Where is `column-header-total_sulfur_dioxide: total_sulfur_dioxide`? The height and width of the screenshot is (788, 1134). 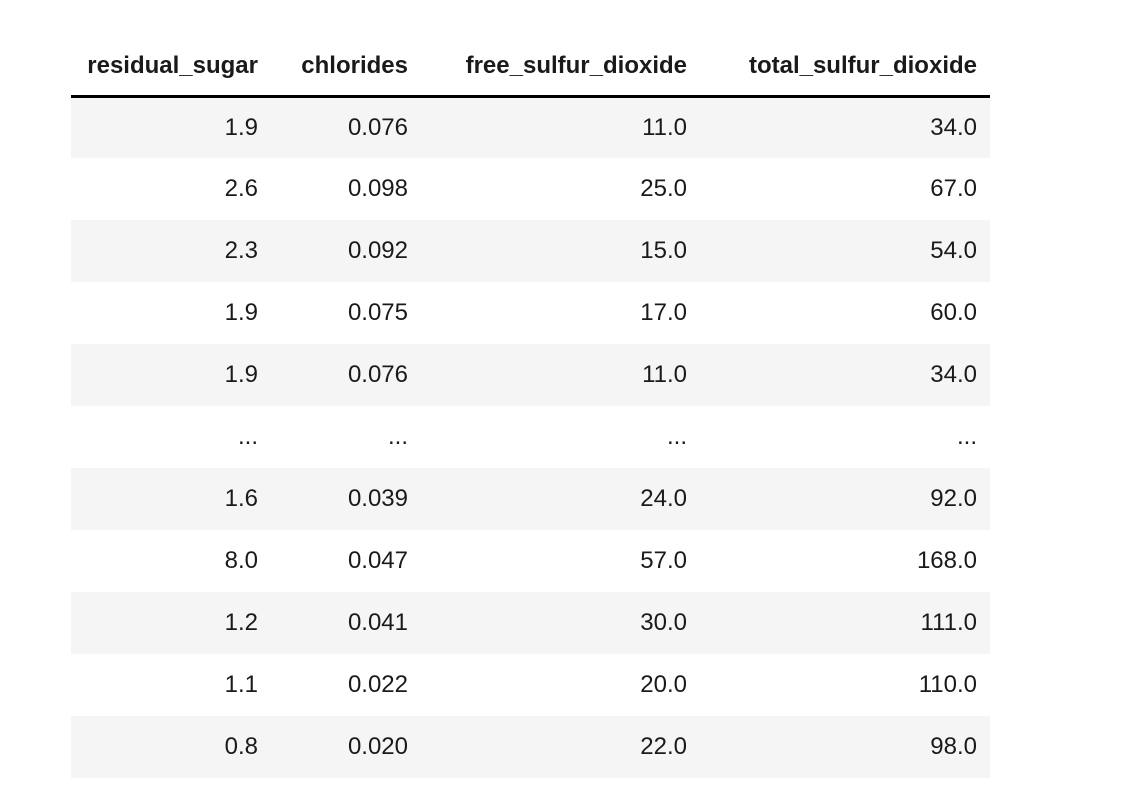
column-header-total_sulfur_dioxide: total_sulfur_dioxide is located at coordinates (845, 68).